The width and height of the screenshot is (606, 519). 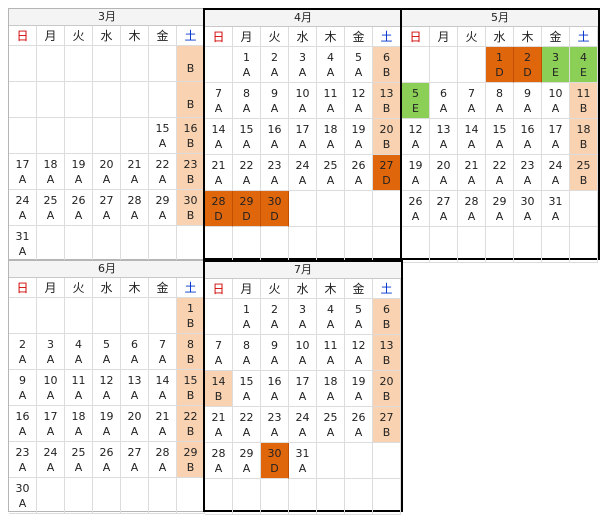 I want to click on day-cell: 14 A, so click(x=472, y=137).